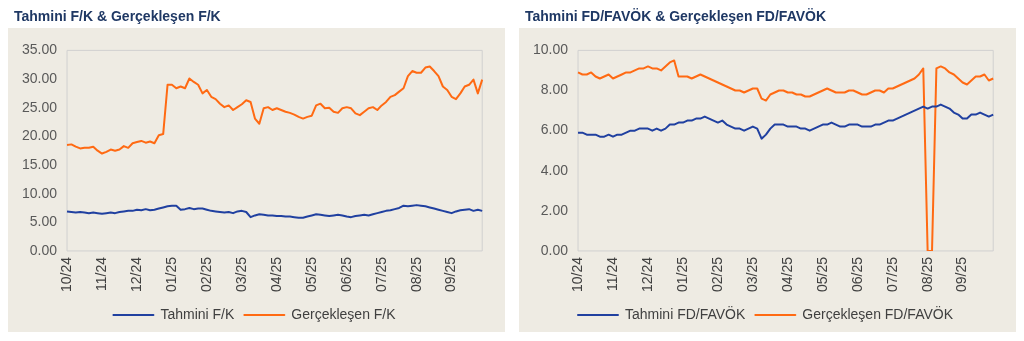 This screenshot has width=1024, height=341. What do you see at coordinates (39, 106) in the screenshot?
I see `y-tick-label: 25.00` at bounding box center [39, 106].